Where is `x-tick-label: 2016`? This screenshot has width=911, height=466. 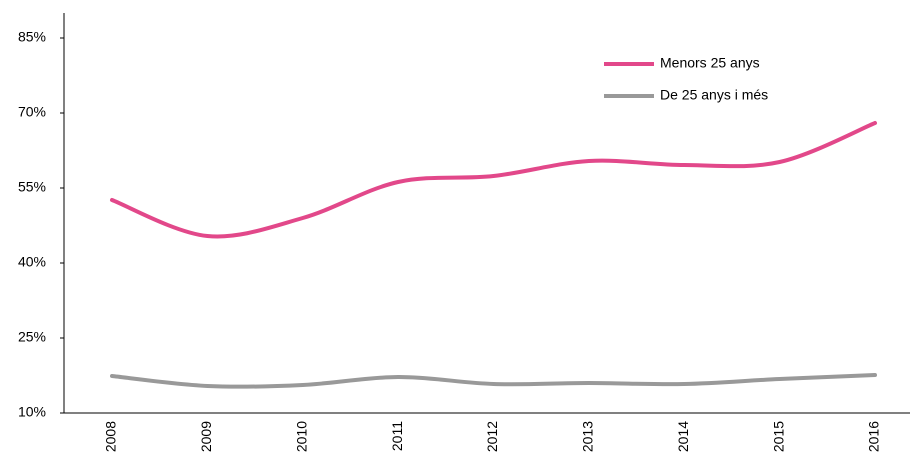
x-tick-label: 2016 is located at coordinates (874, 436).